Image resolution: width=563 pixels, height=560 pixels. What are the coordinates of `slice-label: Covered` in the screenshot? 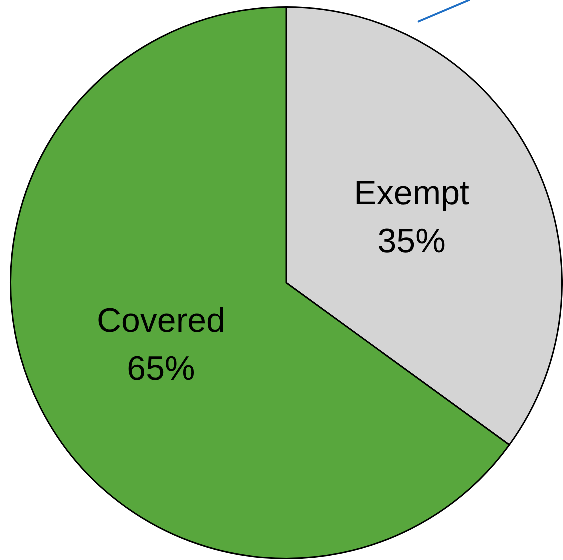 It's located at (161, 321).